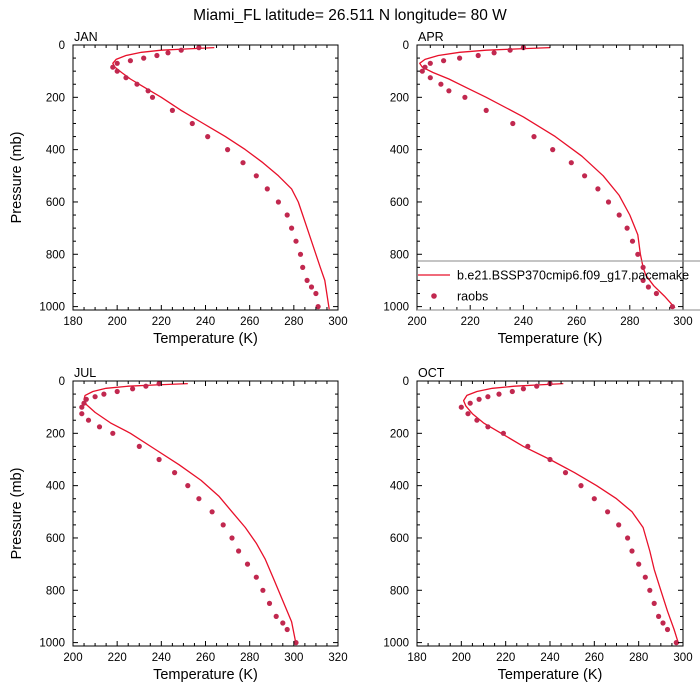 Image resolution: width=700 pixels, height=700 pixels. Describe the element at coordinates (472, 297) in the screenshot. I see `legend-raobs-label: raobs` at that location.